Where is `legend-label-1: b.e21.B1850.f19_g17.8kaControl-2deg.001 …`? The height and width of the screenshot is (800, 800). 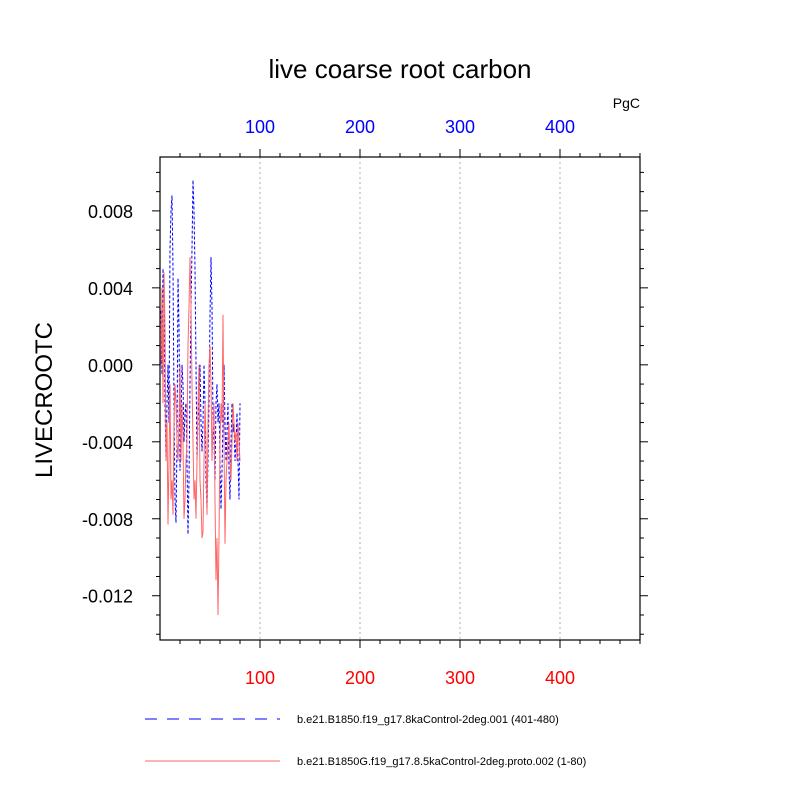
legend-label-1: b.e21.B1850.f19_g17.8kaControl-2deg.001 … is located at coordinates (428, 720).